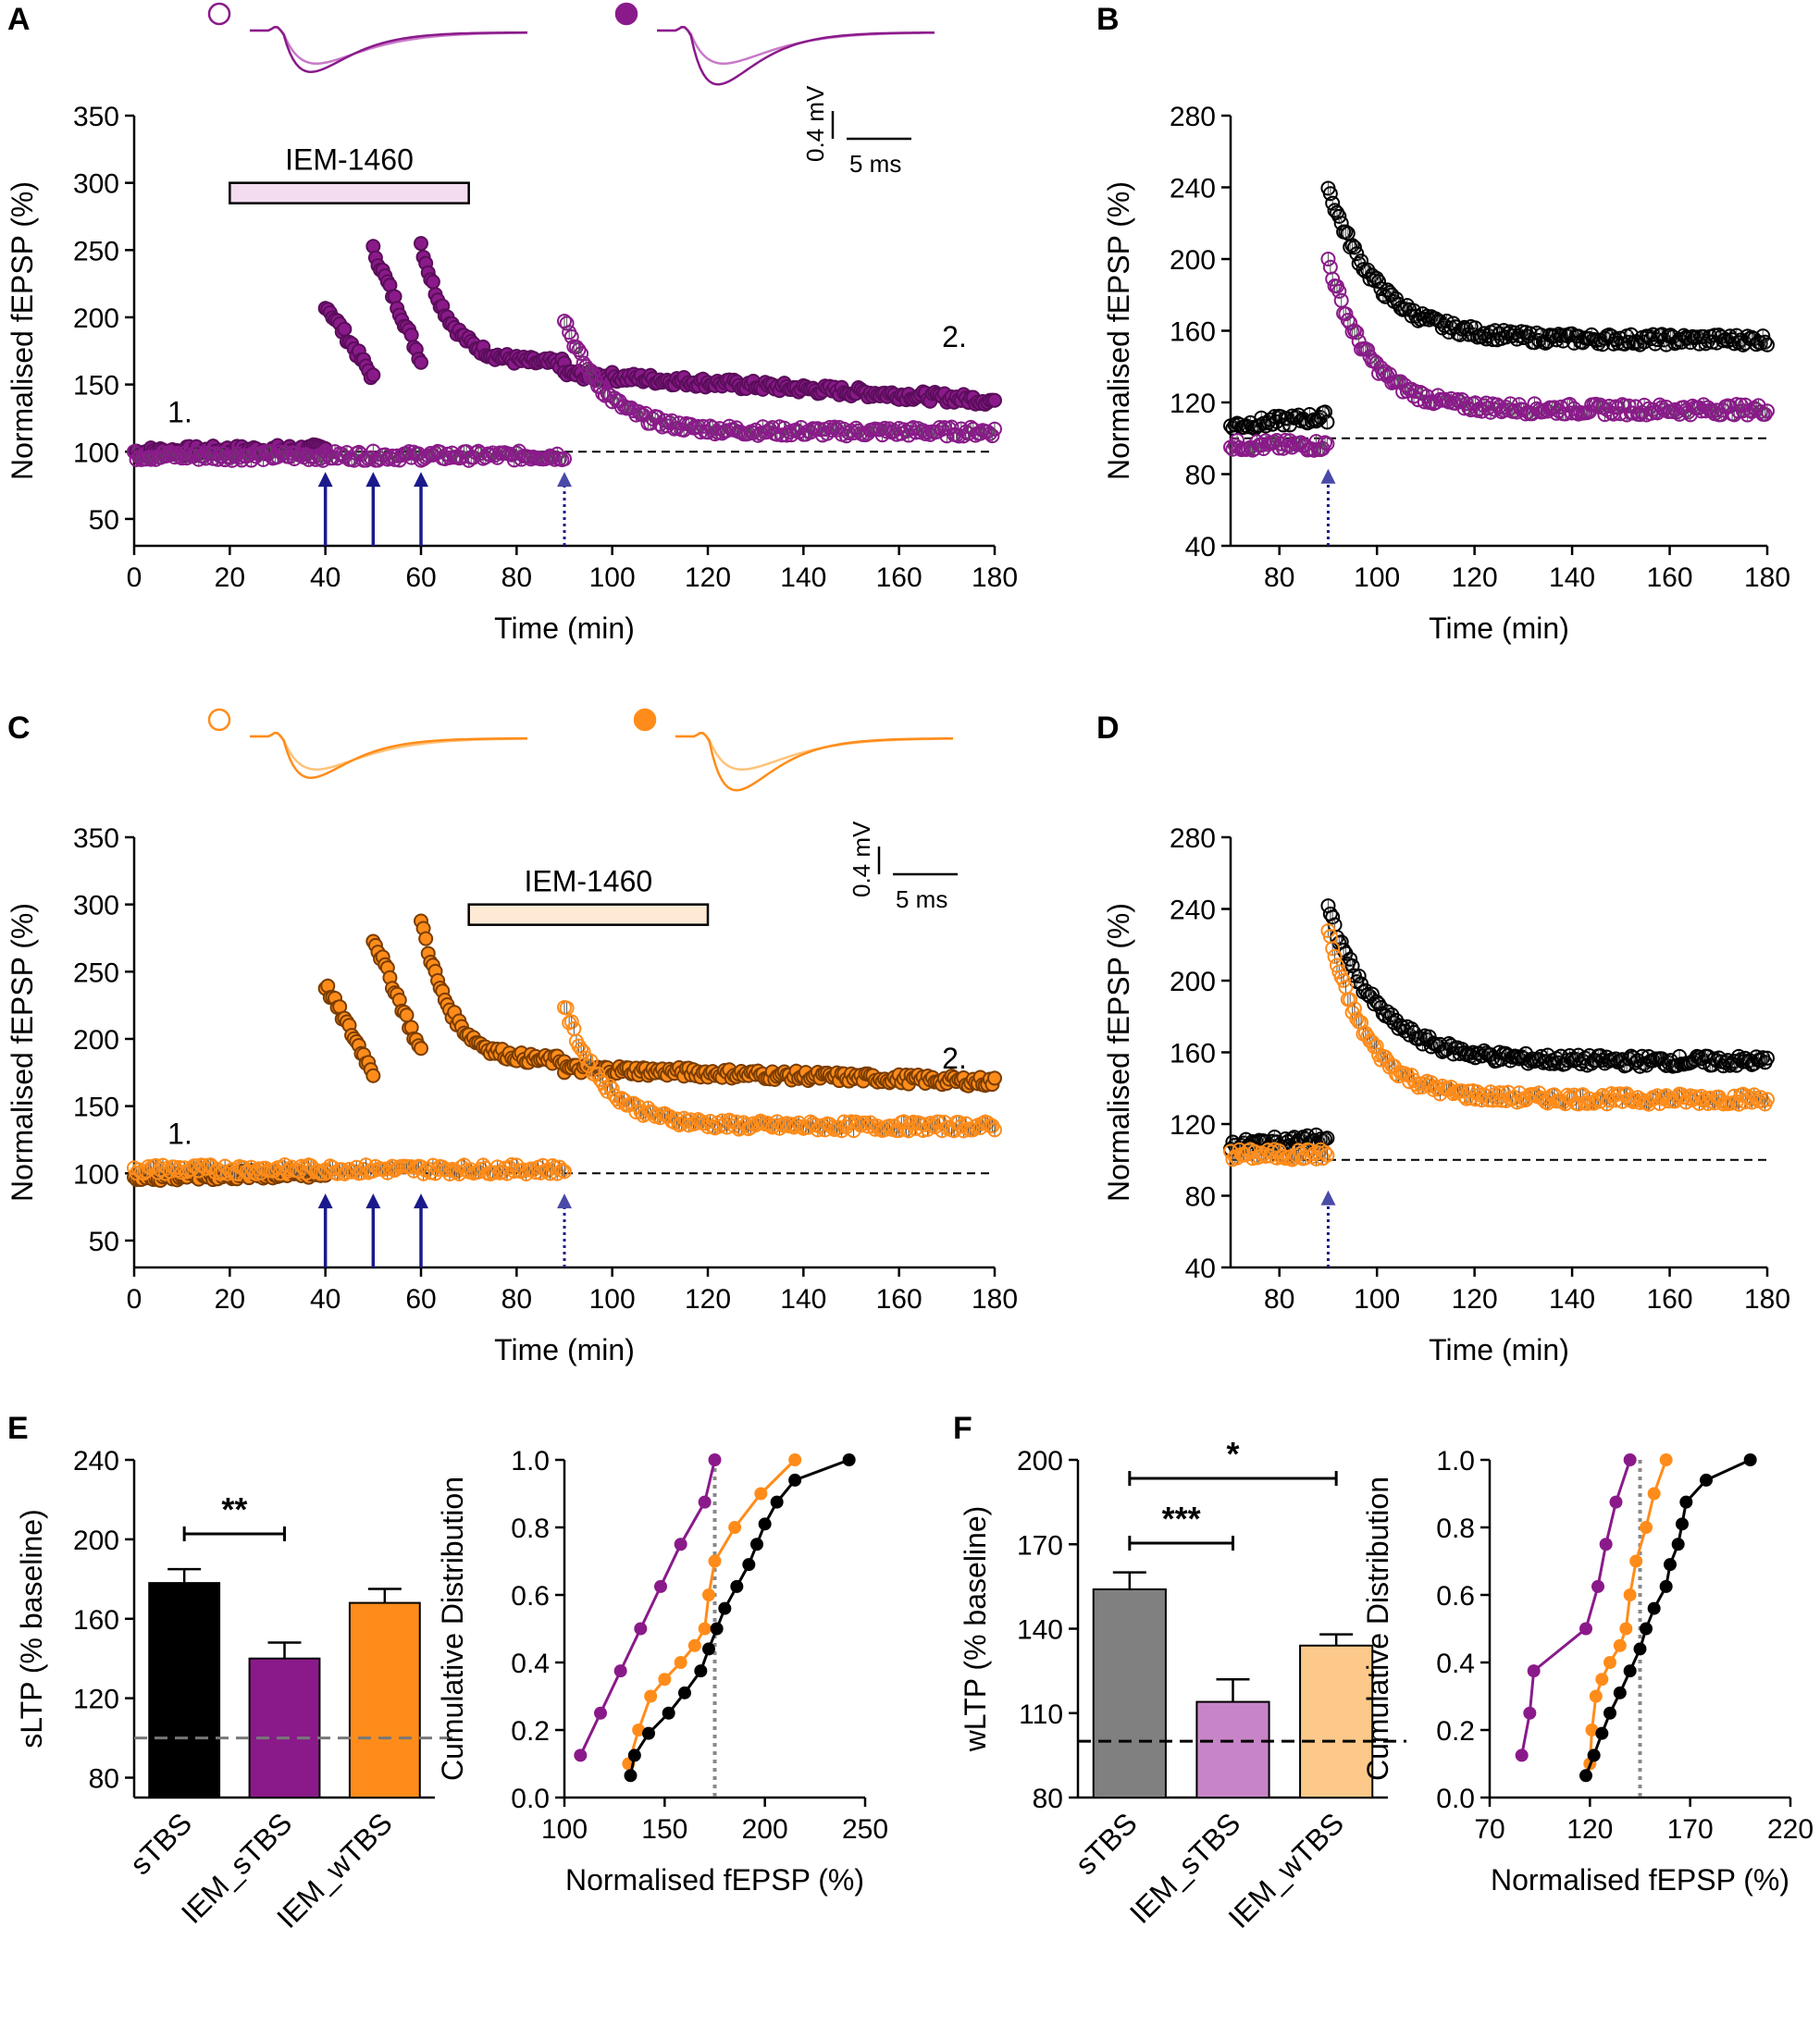  I want to click on y-tick-label: 80, so click(1200, 476).